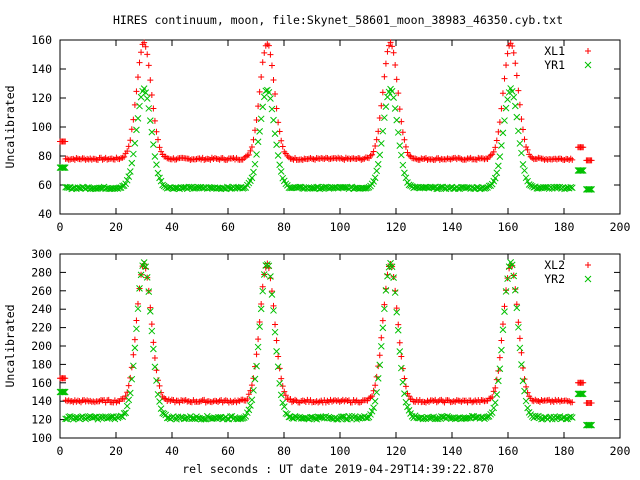  Describe the element at coordinates (45, 214) in the screenshot. I see `y-tick-label: 40` at that location.